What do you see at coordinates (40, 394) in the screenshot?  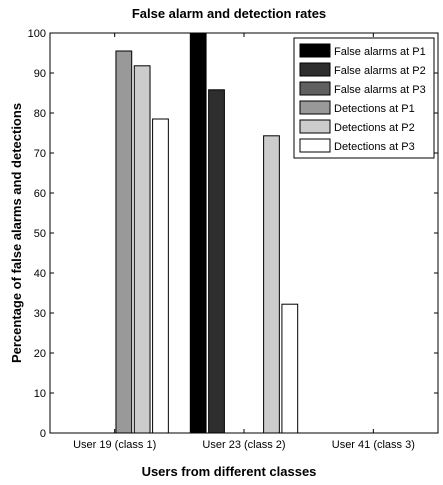 I see `y-tick-label: 10` at bounding box center [40, 394].